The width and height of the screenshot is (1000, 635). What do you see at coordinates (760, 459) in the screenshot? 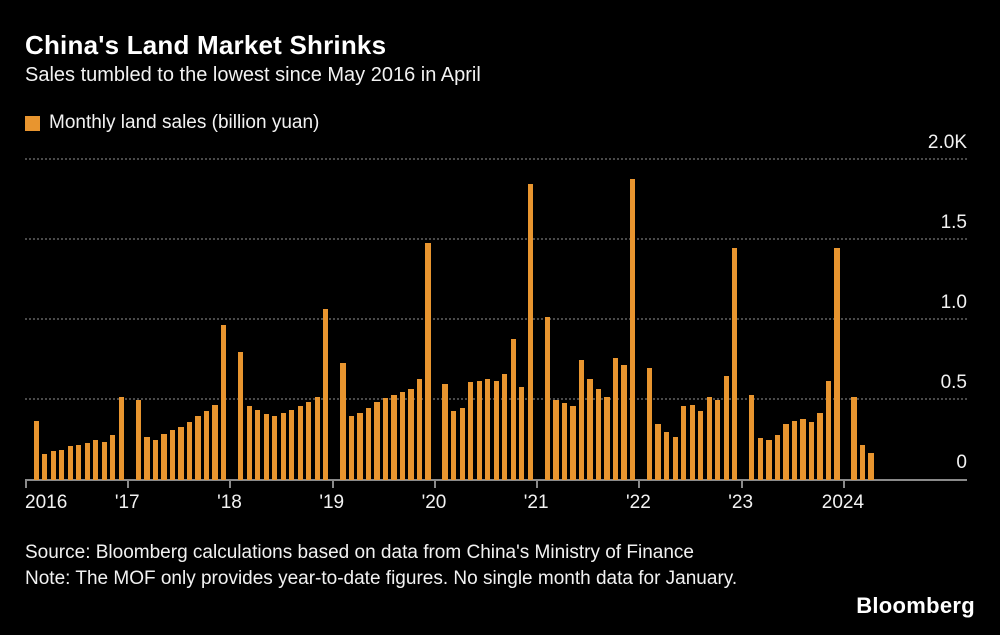
I see `bar-2023-m3` at bounding box center [760, 459].